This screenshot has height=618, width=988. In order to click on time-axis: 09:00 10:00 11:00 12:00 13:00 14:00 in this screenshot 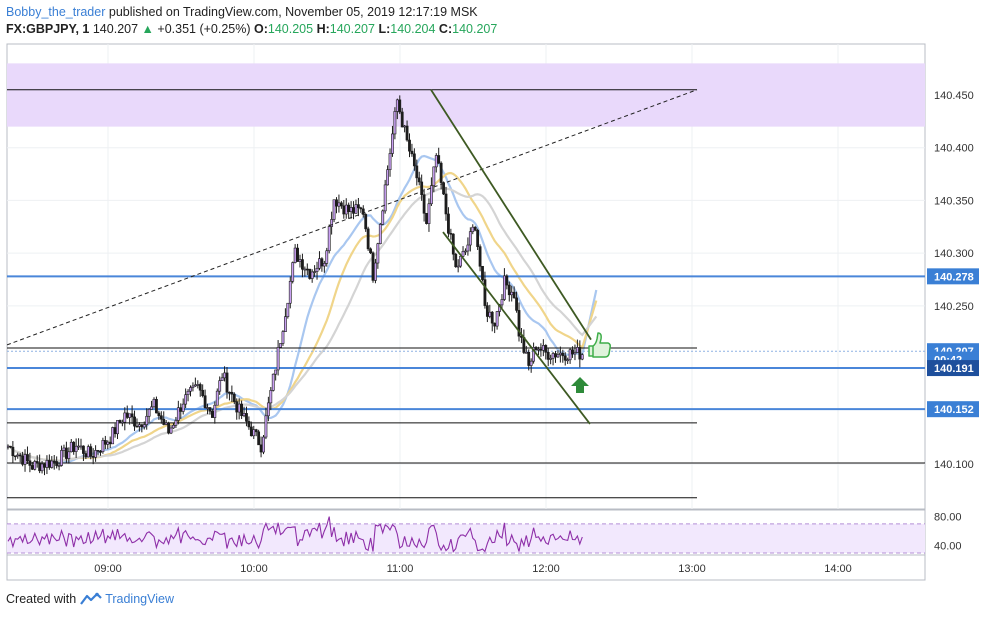, I will do `click(473, 569)`.